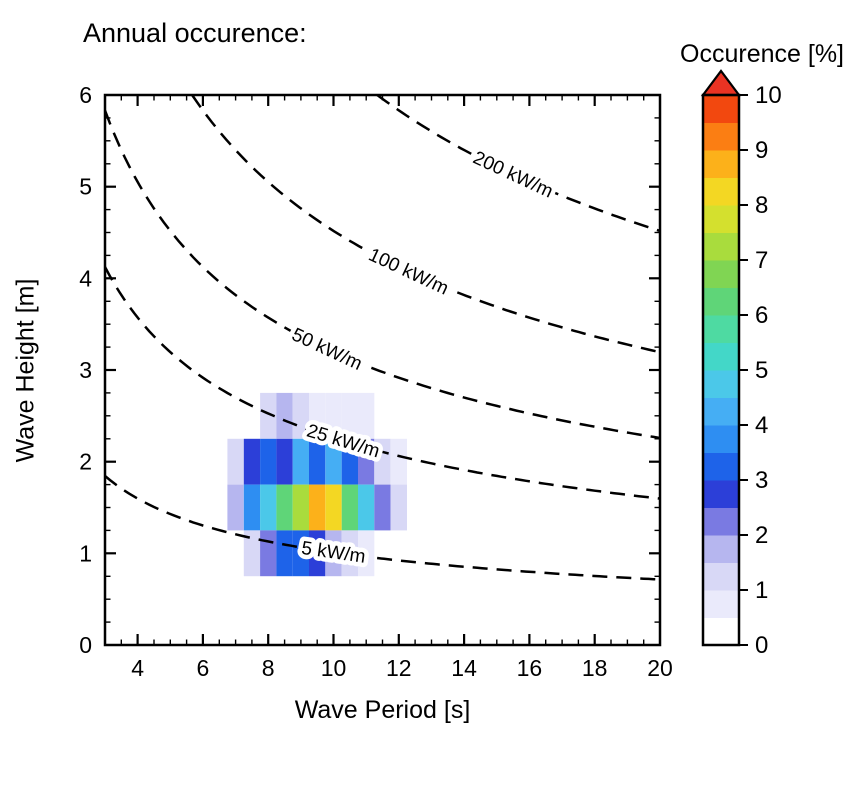 Image resolution: width=860 pixels, height=785 pixels. Describe the element at coordinates (85, 462) in the screenshot. I see `y-tick-label: 2` at that location.